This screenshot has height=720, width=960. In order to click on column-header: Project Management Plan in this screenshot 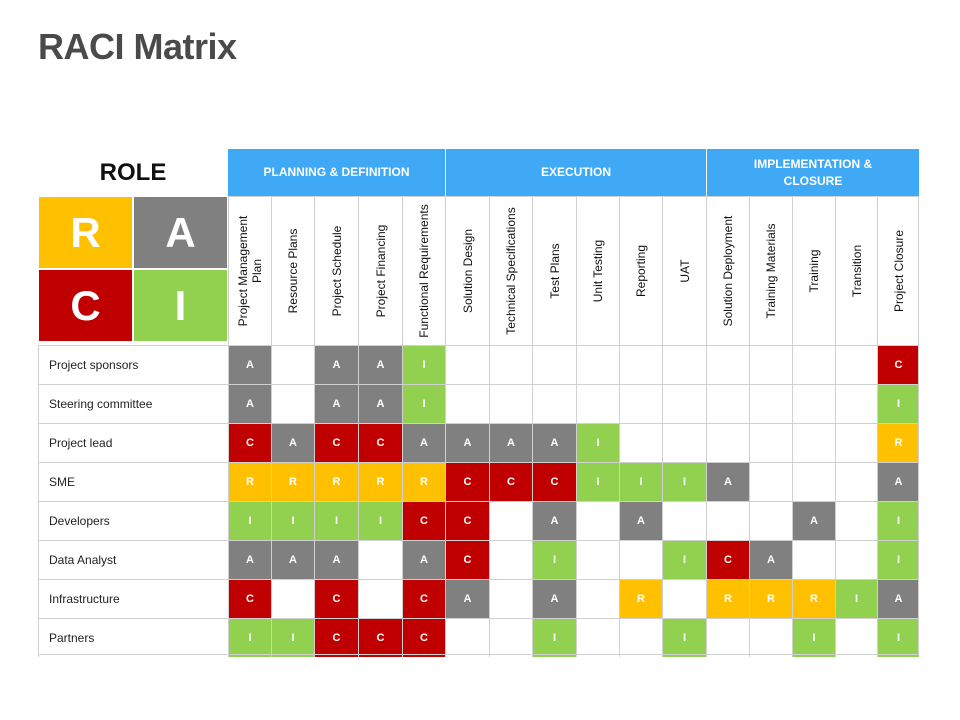, I will do `click(249, 270)`.